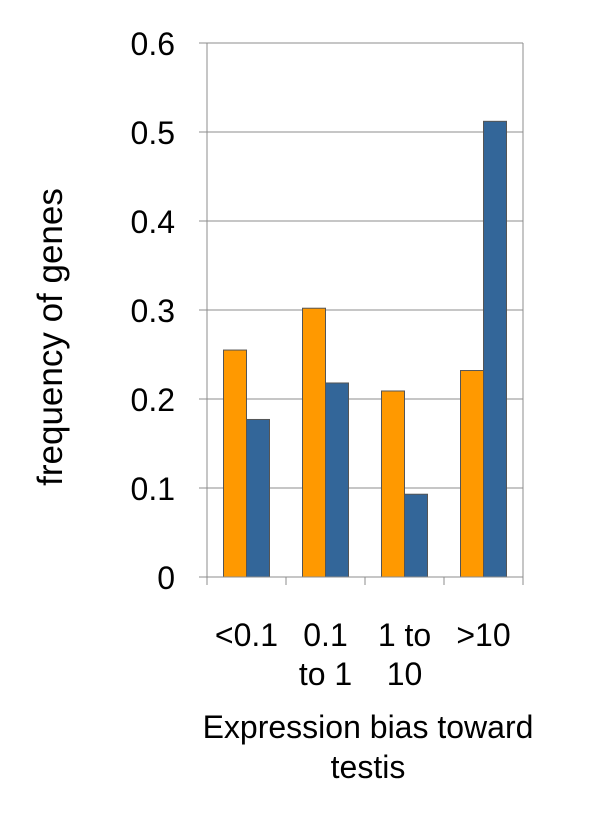  Describe the element at coordinates (153, 400) in the screenshot. I see `y-tick-label: 0.2` at that location.